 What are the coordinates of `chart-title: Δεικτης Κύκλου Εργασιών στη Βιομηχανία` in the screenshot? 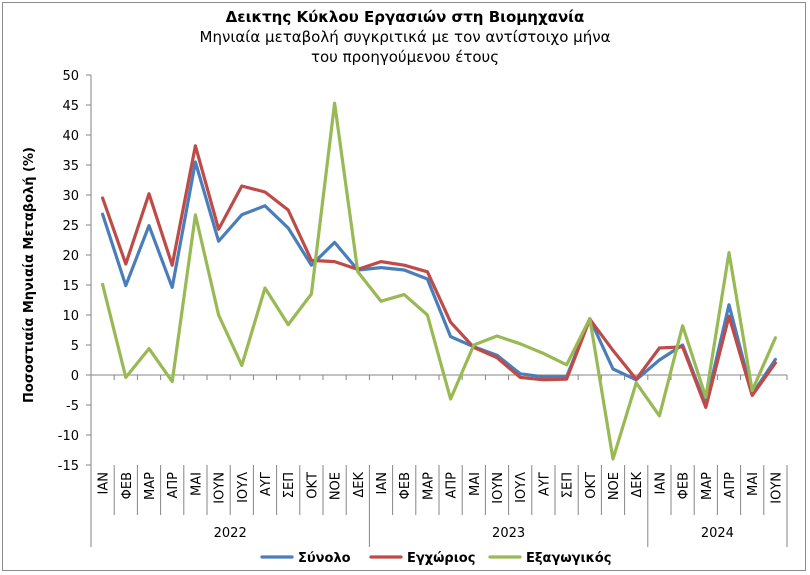 It's located at (405, 17).